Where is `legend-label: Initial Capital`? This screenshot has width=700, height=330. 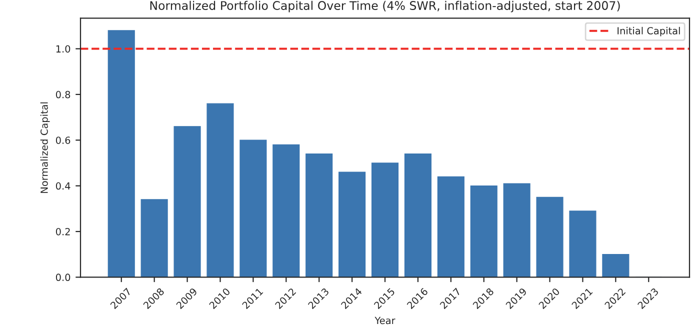
legend-label: Initial Capital is located at coordinates (649, 31).